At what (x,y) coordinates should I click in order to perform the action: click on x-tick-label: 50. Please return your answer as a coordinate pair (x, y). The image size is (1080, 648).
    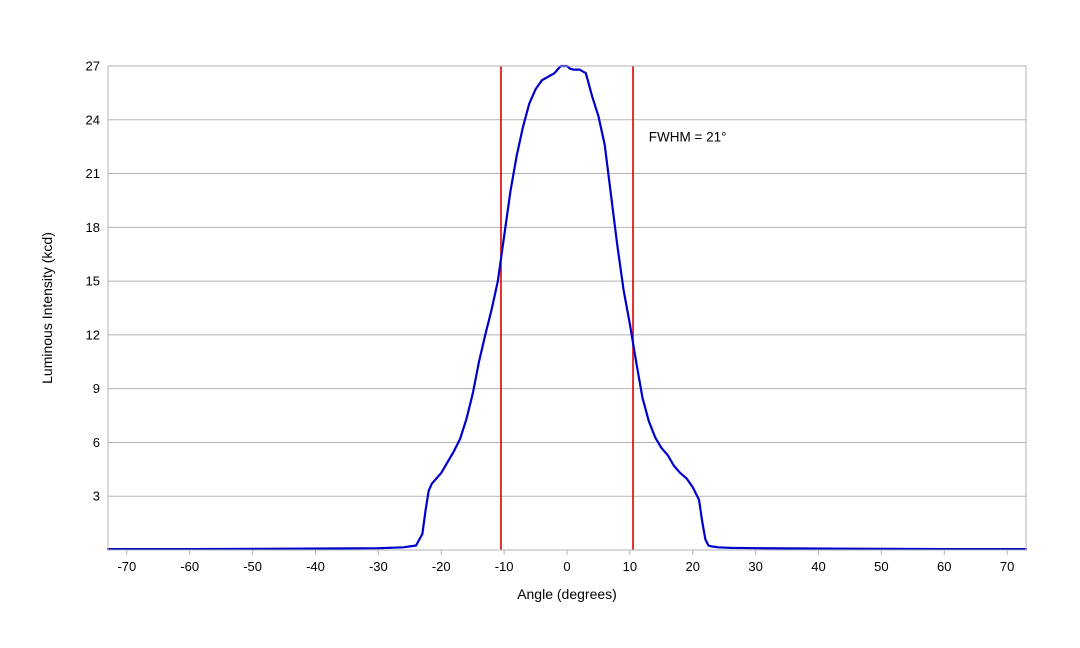
    Looking at the image, I should click on (881, 566).